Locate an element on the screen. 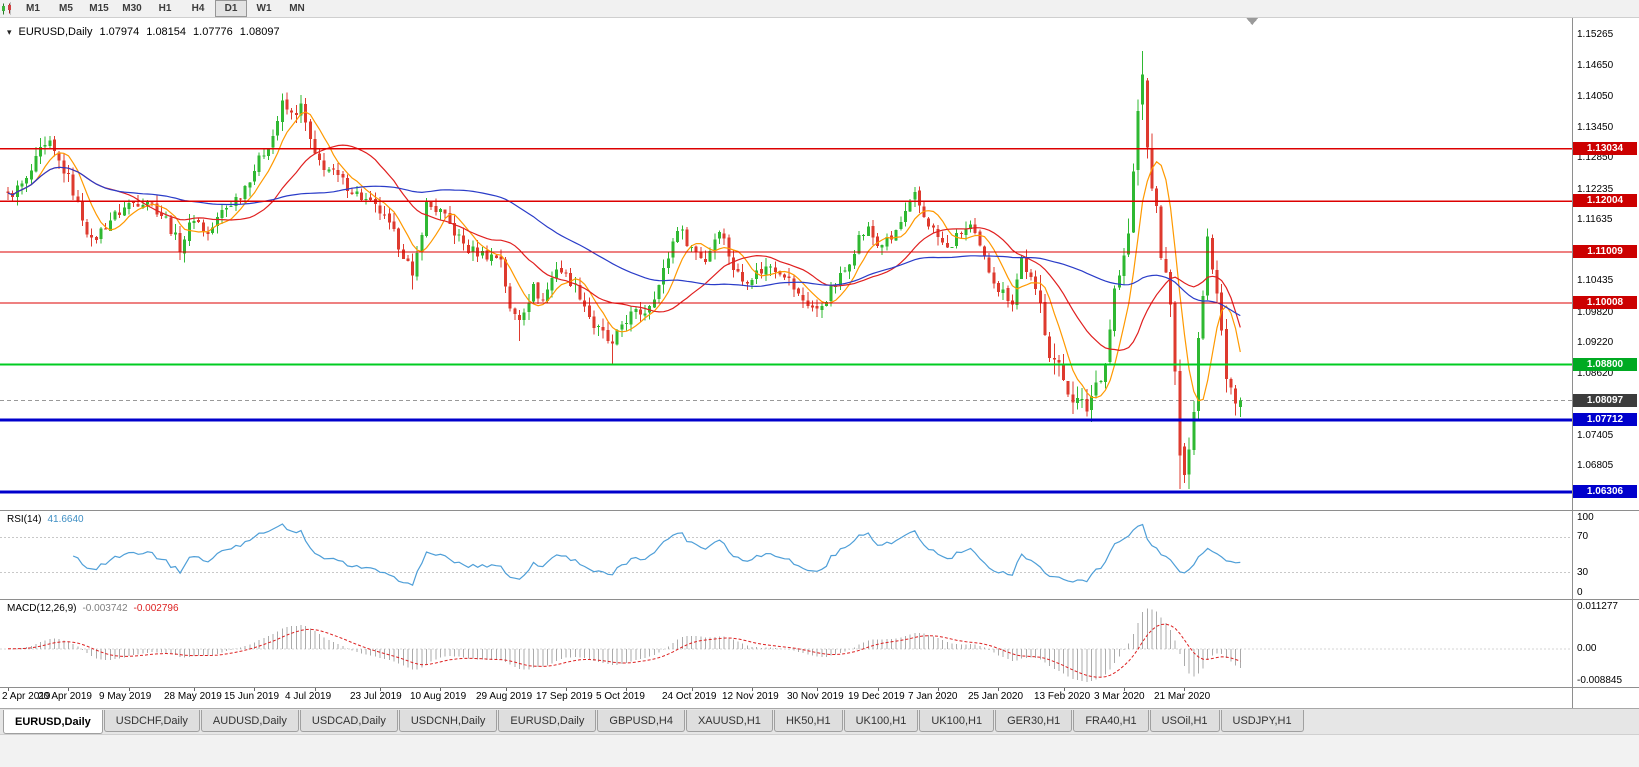 The height and width of the screenshot is (767, 1639). timeframe-button-m30: M30 is located at coordinates (132, 8).